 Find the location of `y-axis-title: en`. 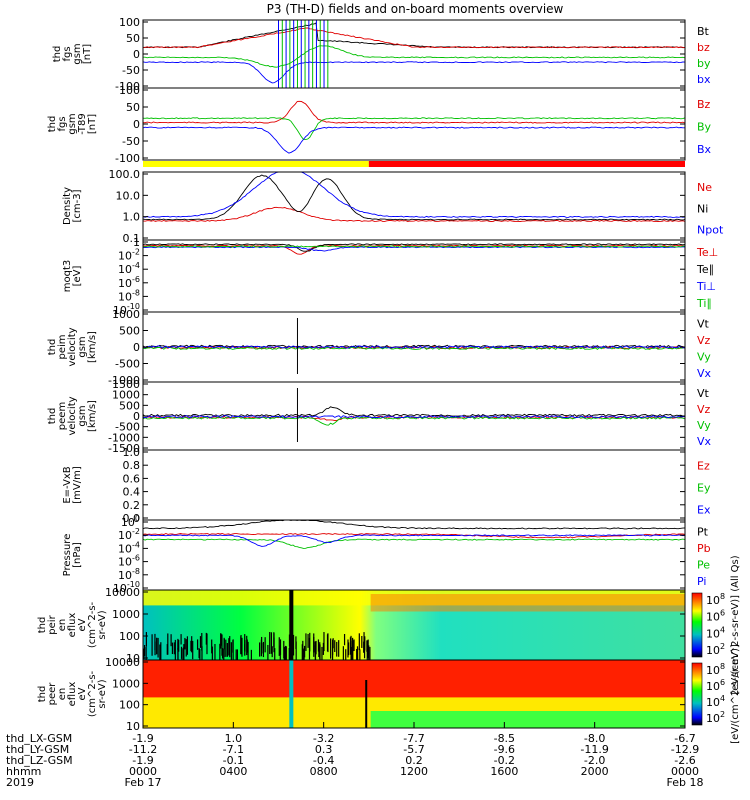

y-axis-title: en is located at coordinates (62, 625).